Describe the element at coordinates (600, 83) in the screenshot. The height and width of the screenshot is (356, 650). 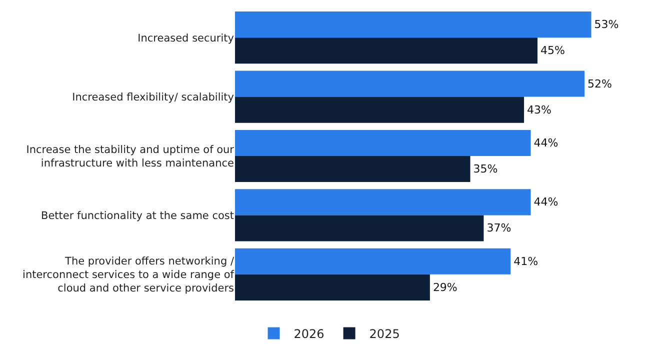
I see `data-label: 52%` at that location.